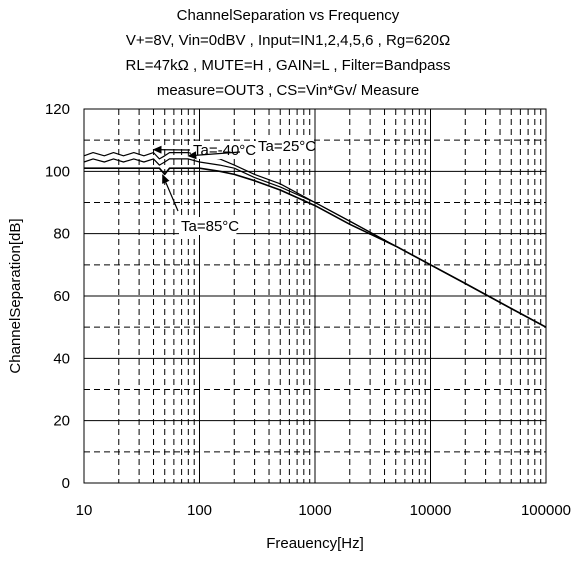  I want to click on x-tick-label: 100, so click(199, 510).